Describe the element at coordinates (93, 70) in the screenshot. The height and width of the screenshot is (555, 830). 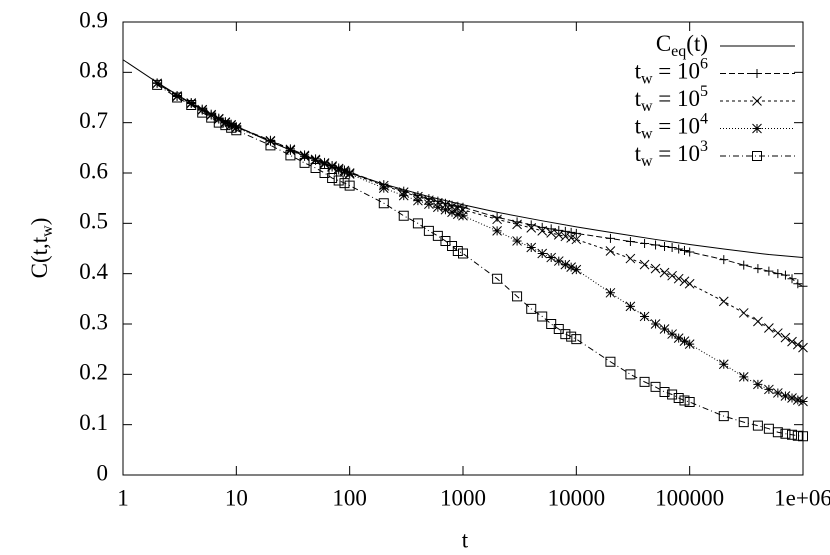
I see `y-tick-label: 0.8` at that location.